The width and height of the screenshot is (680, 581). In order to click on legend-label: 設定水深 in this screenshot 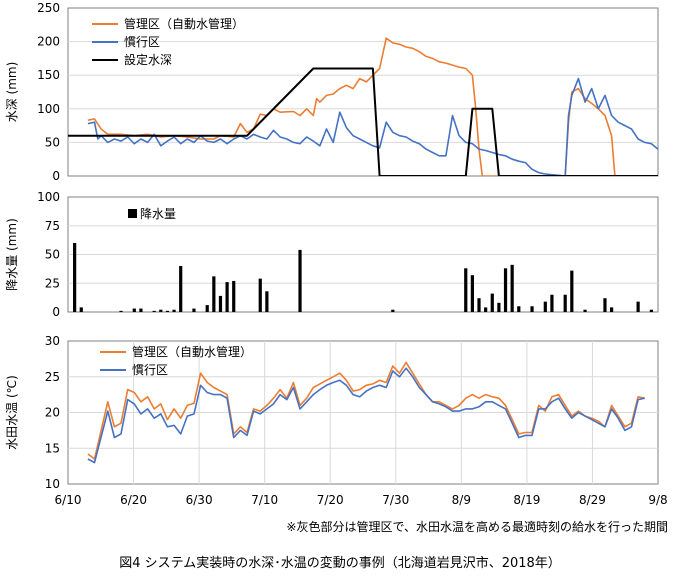, I will do `click(148, 59)`.